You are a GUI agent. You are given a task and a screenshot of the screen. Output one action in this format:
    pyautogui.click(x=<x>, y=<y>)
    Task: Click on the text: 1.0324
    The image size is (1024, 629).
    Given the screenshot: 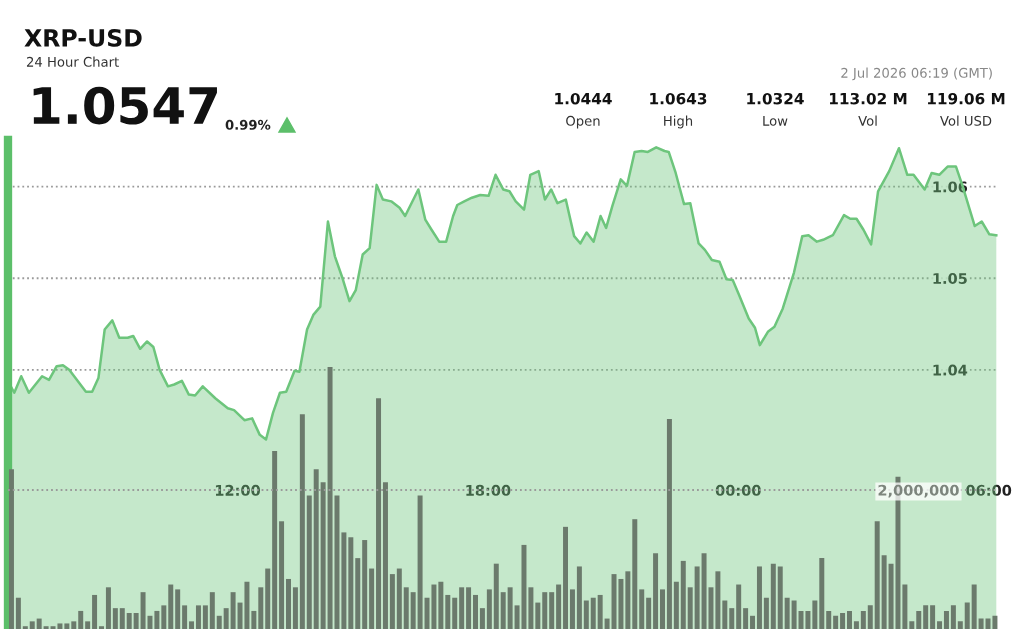 What is the action you would take?
    pyautogui.click(x=775, y=98)
    